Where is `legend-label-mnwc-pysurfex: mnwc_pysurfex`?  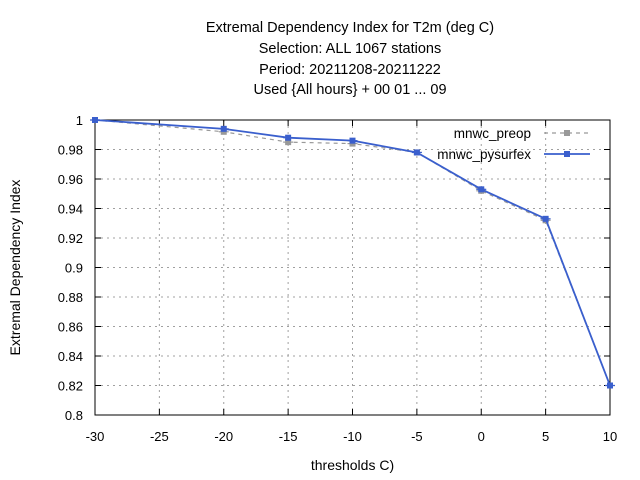 legend-label-mnwc-pysurfex: mnwc_pysurfex is located at coordinates (484, 154).